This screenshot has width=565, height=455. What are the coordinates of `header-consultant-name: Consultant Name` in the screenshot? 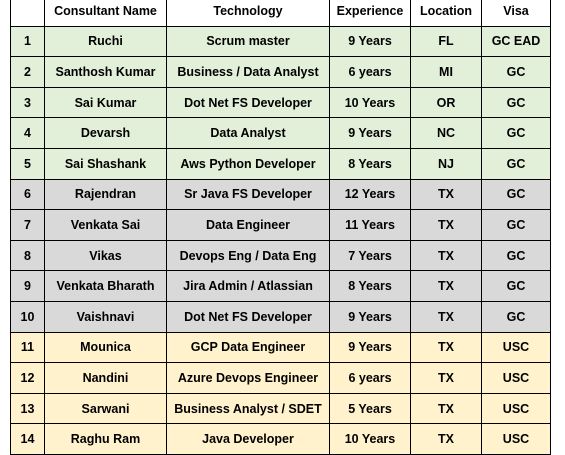 It's located at (105, 13).